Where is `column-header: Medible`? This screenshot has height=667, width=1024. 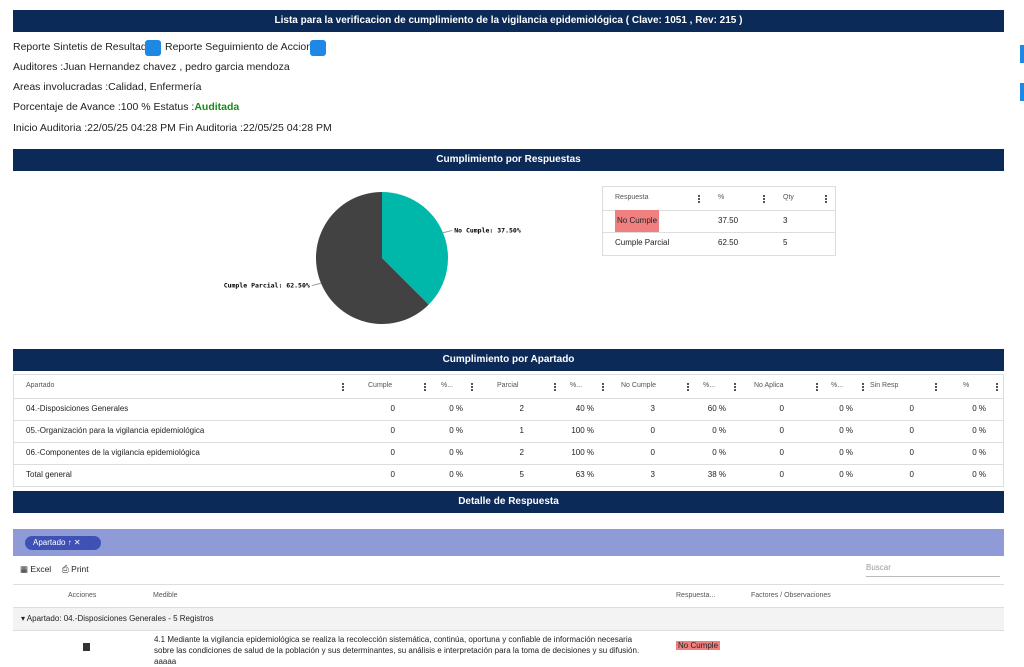 column-header: Medible is located at coordinates (165, 595).